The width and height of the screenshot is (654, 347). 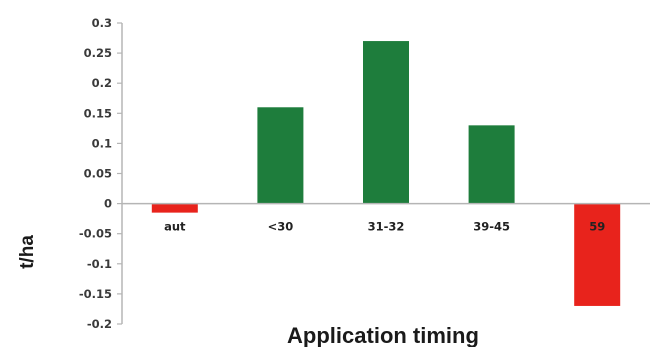 What do you see at coordinates (108, 204) in the screenshot?
I see `y-tick-label: 0` at bounding box center [108, 204].